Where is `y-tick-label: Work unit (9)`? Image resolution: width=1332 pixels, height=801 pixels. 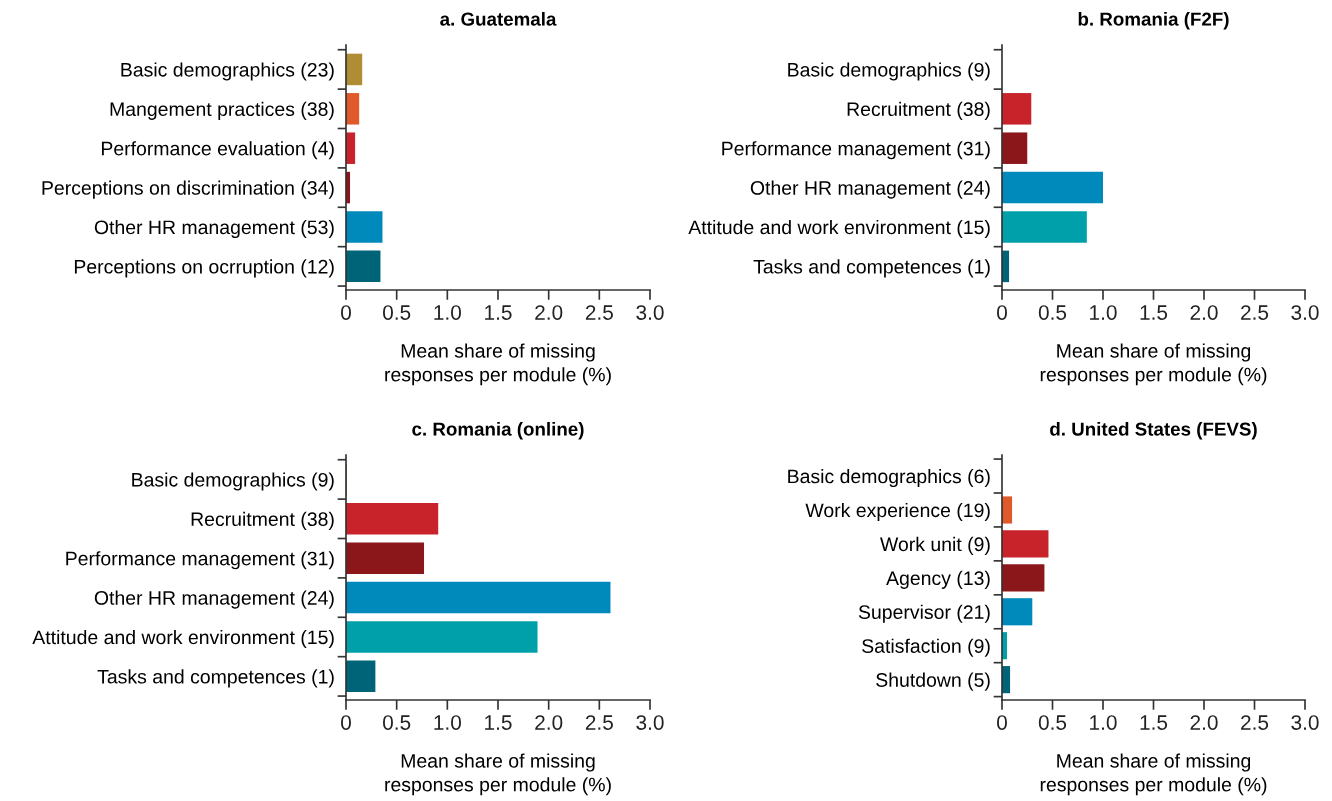 y-tick-label: Work unit (9) is located at coordinates (935, 545).